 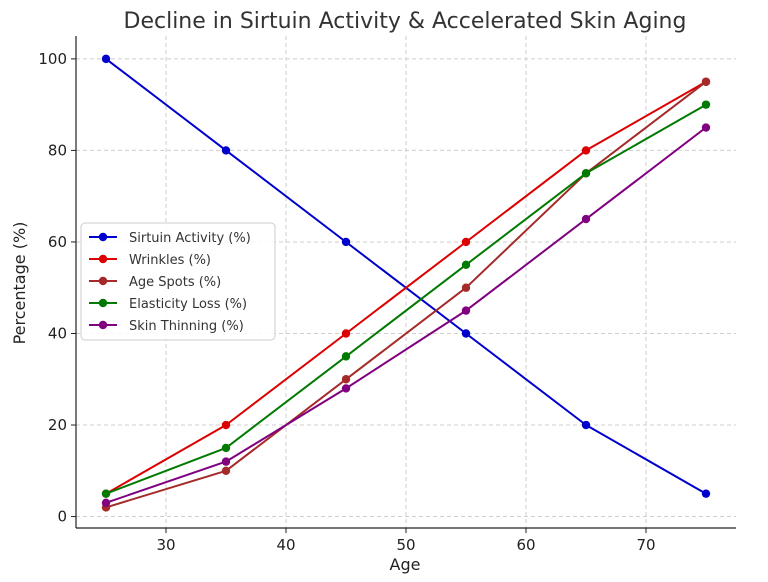 What do you see at coordinates (645, 545) in the screenshot?
I see `x-tick-label: 70` at bounding box center [645, 545].